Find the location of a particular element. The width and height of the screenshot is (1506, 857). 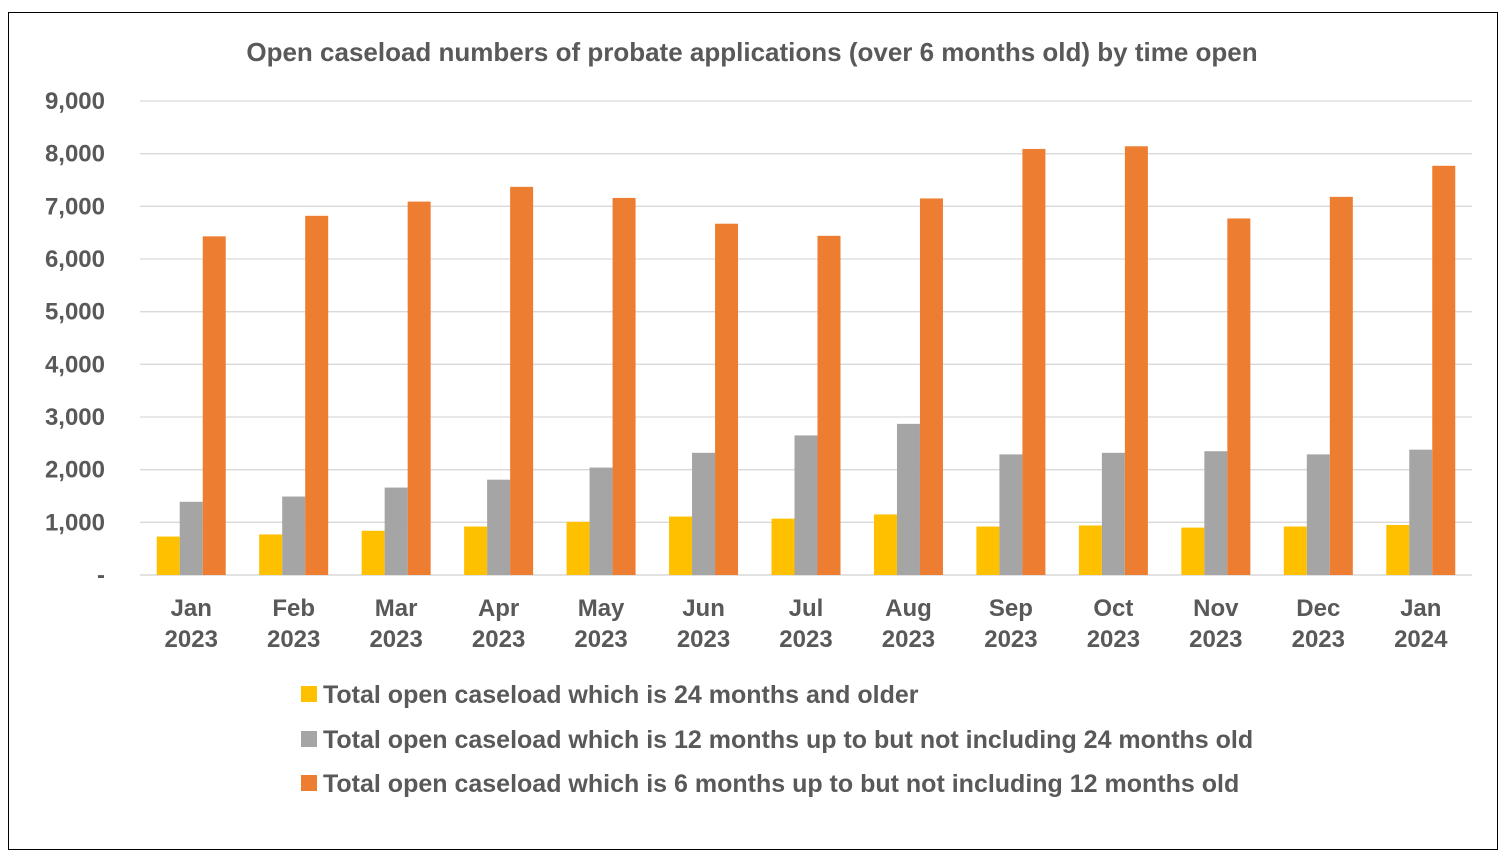

y-tick-label: 9,000 is located at coordinates (75, 101).